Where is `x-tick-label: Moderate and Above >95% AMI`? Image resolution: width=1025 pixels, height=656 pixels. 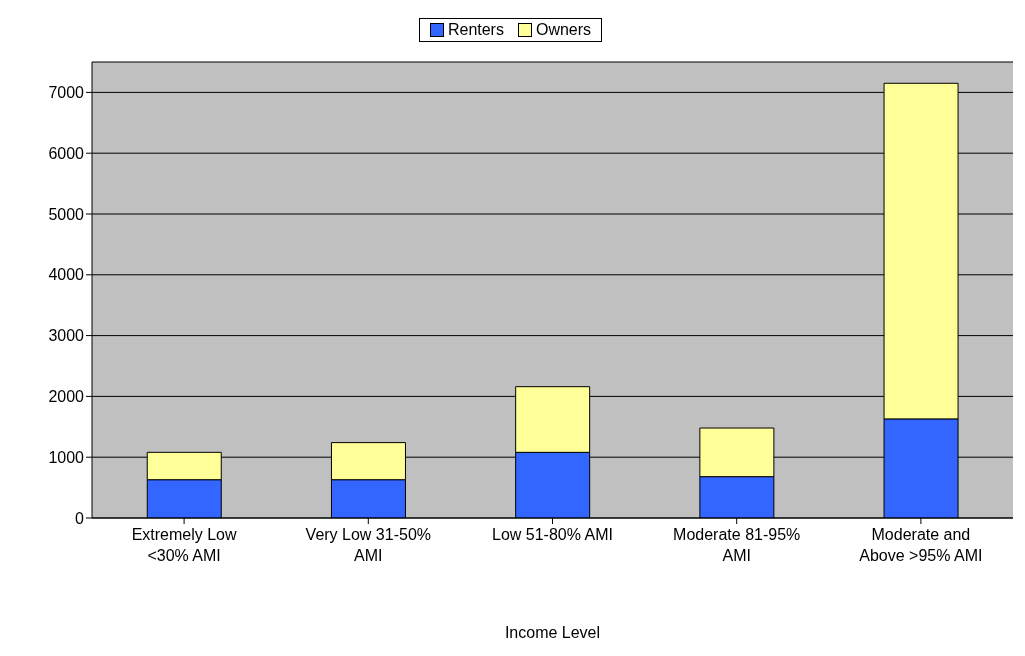
x-tick-label: Moderate and Above >95% AMI is located at coordinates (921, 545).